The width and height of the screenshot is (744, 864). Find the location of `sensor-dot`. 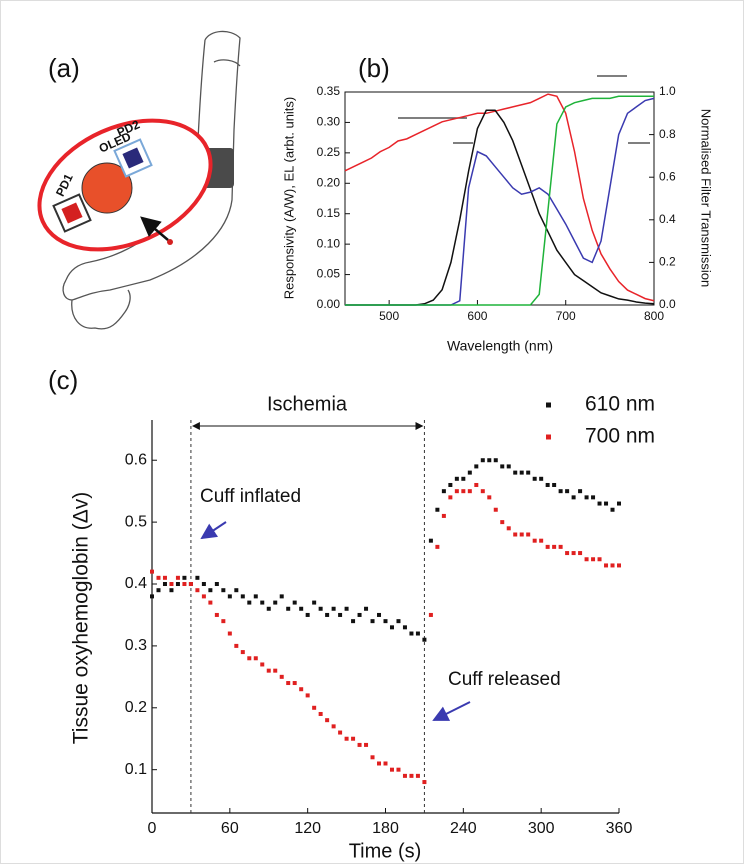

sensor-dot is located at coordinates (170, 242).